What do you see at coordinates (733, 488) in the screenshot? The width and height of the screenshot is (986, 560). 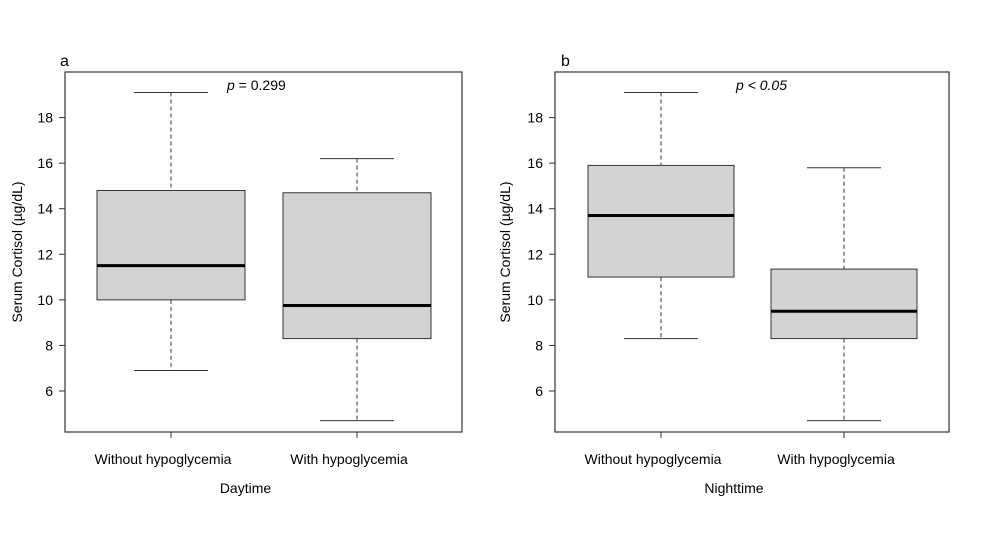 I see `x-axis-title: Nighttime` at bounding box center [733, 488].